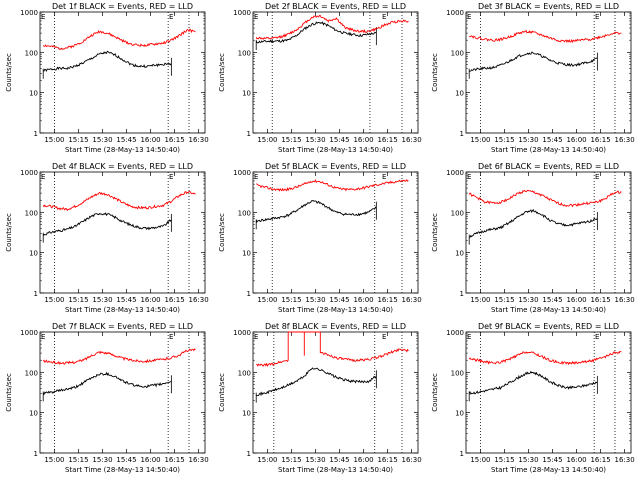  What do you see at coordinates (548, 6) in the screenshot?
I see `panel-title: Det 3f BLACK = Events, RED = LLD` at bounding box center [548, 6].